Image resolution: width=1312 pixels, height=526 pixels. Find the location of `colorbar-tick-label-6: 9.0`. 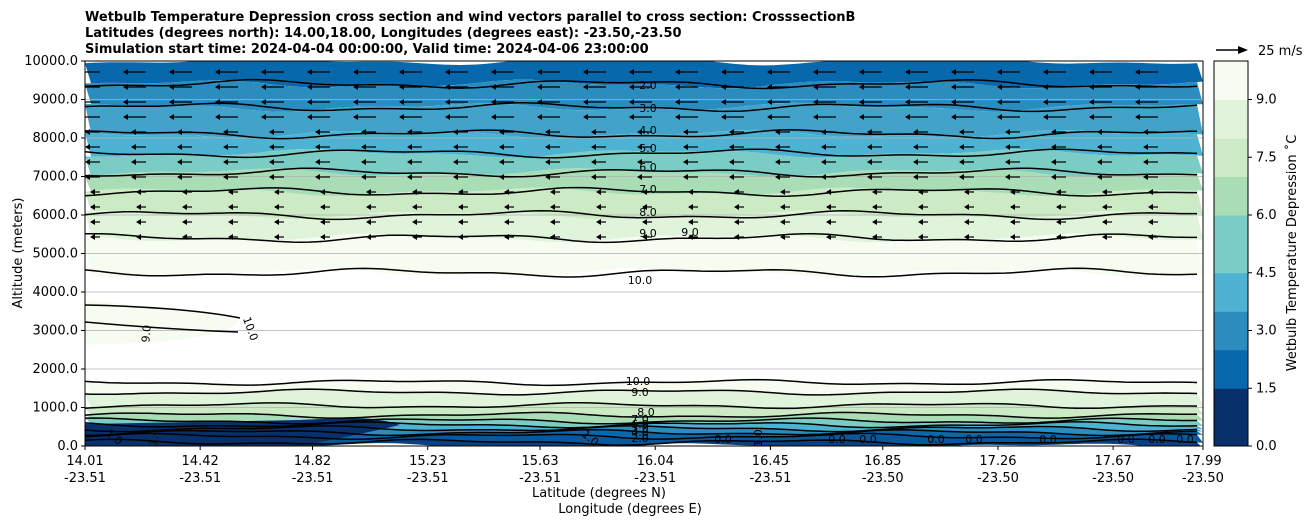

colorbar-tick-label-6: 9.0 is located at coordinates (1266, 100).